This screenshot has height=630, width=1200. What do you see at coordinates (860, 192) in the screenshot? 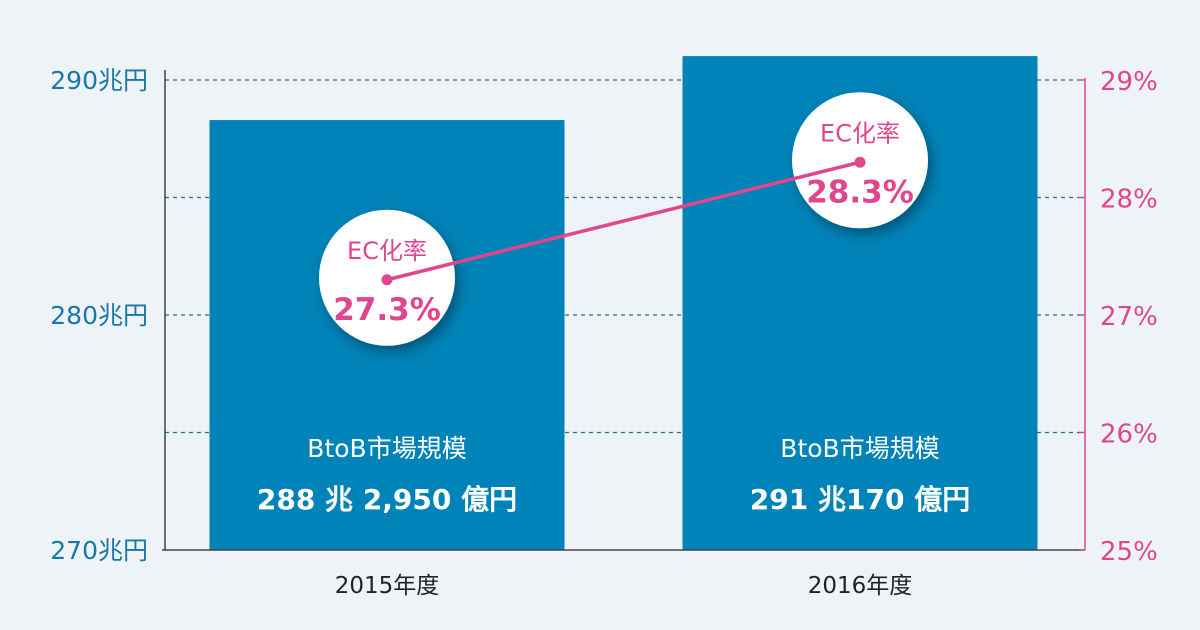
I see `ec-rate-value: 28.3%` at bounding box center [860, 192].